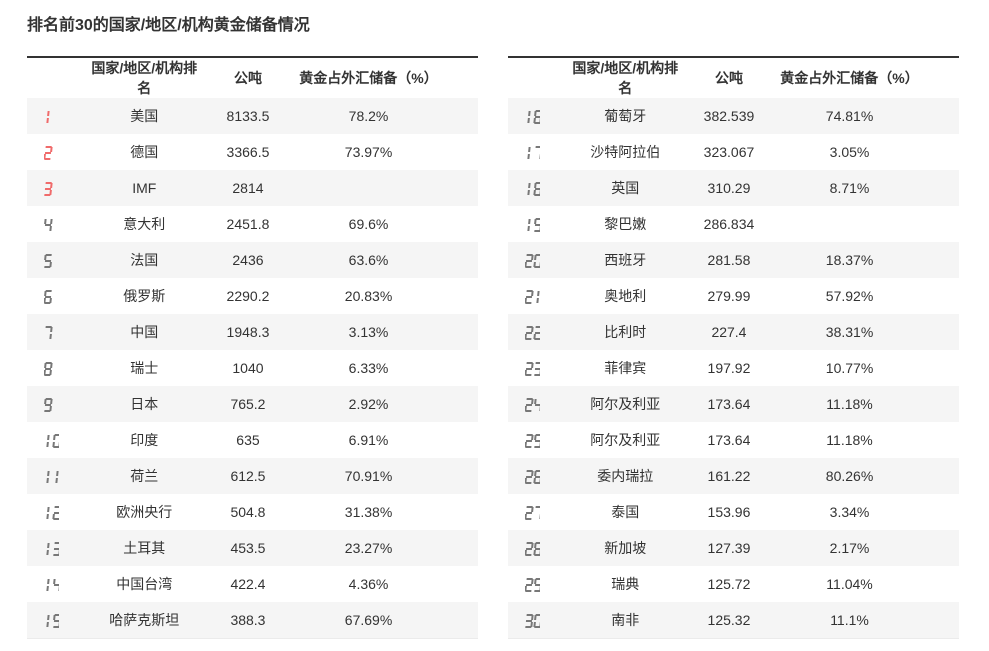 This screenshot has height=651, width=989. What do you see at coordinates (729, 296) in the screenshot?
I see `tons-cell: 279.99` at bounding box center [729, 296].